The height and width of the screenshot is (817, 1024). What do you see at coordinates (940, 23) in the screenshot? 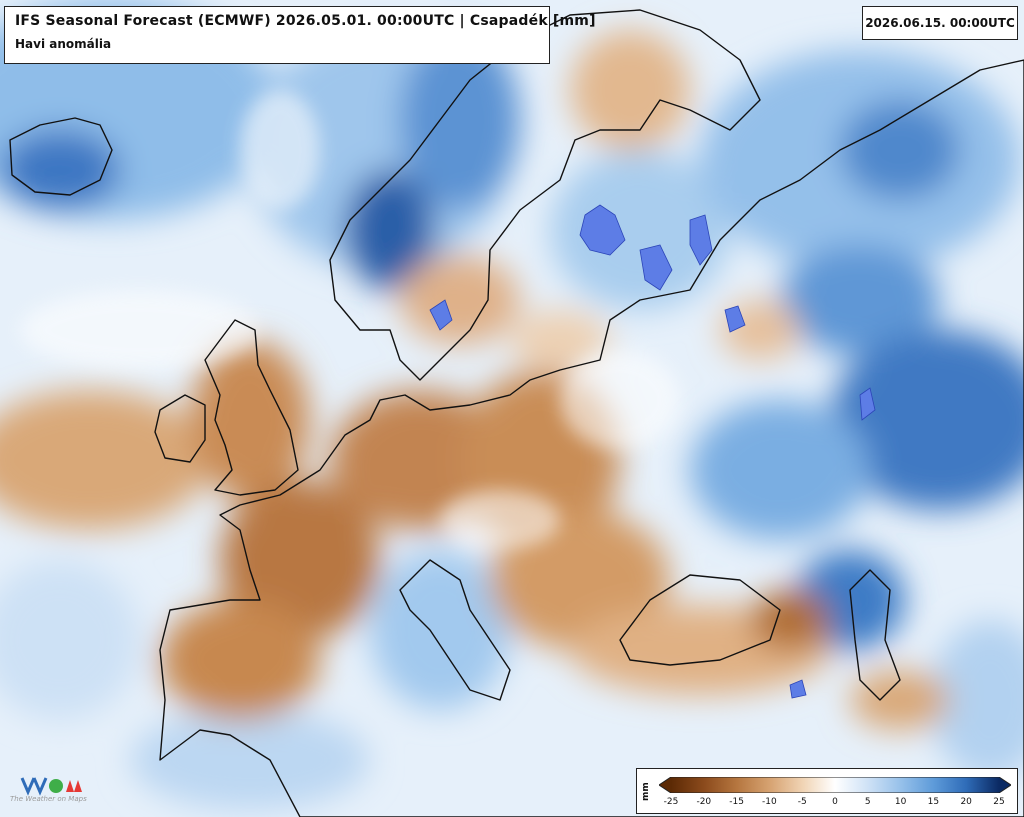
I see `valid-date-badge: 2026.06.15. 00:00UTC` at bounding box center [940, 23].